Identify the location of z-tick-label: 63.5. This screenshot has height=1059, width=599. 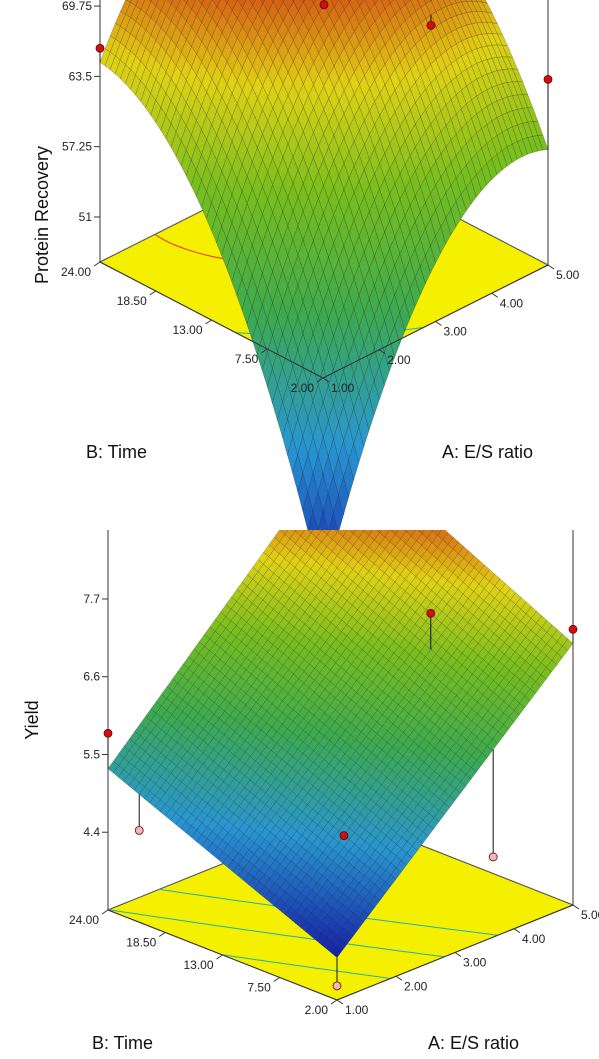
(81, 76).